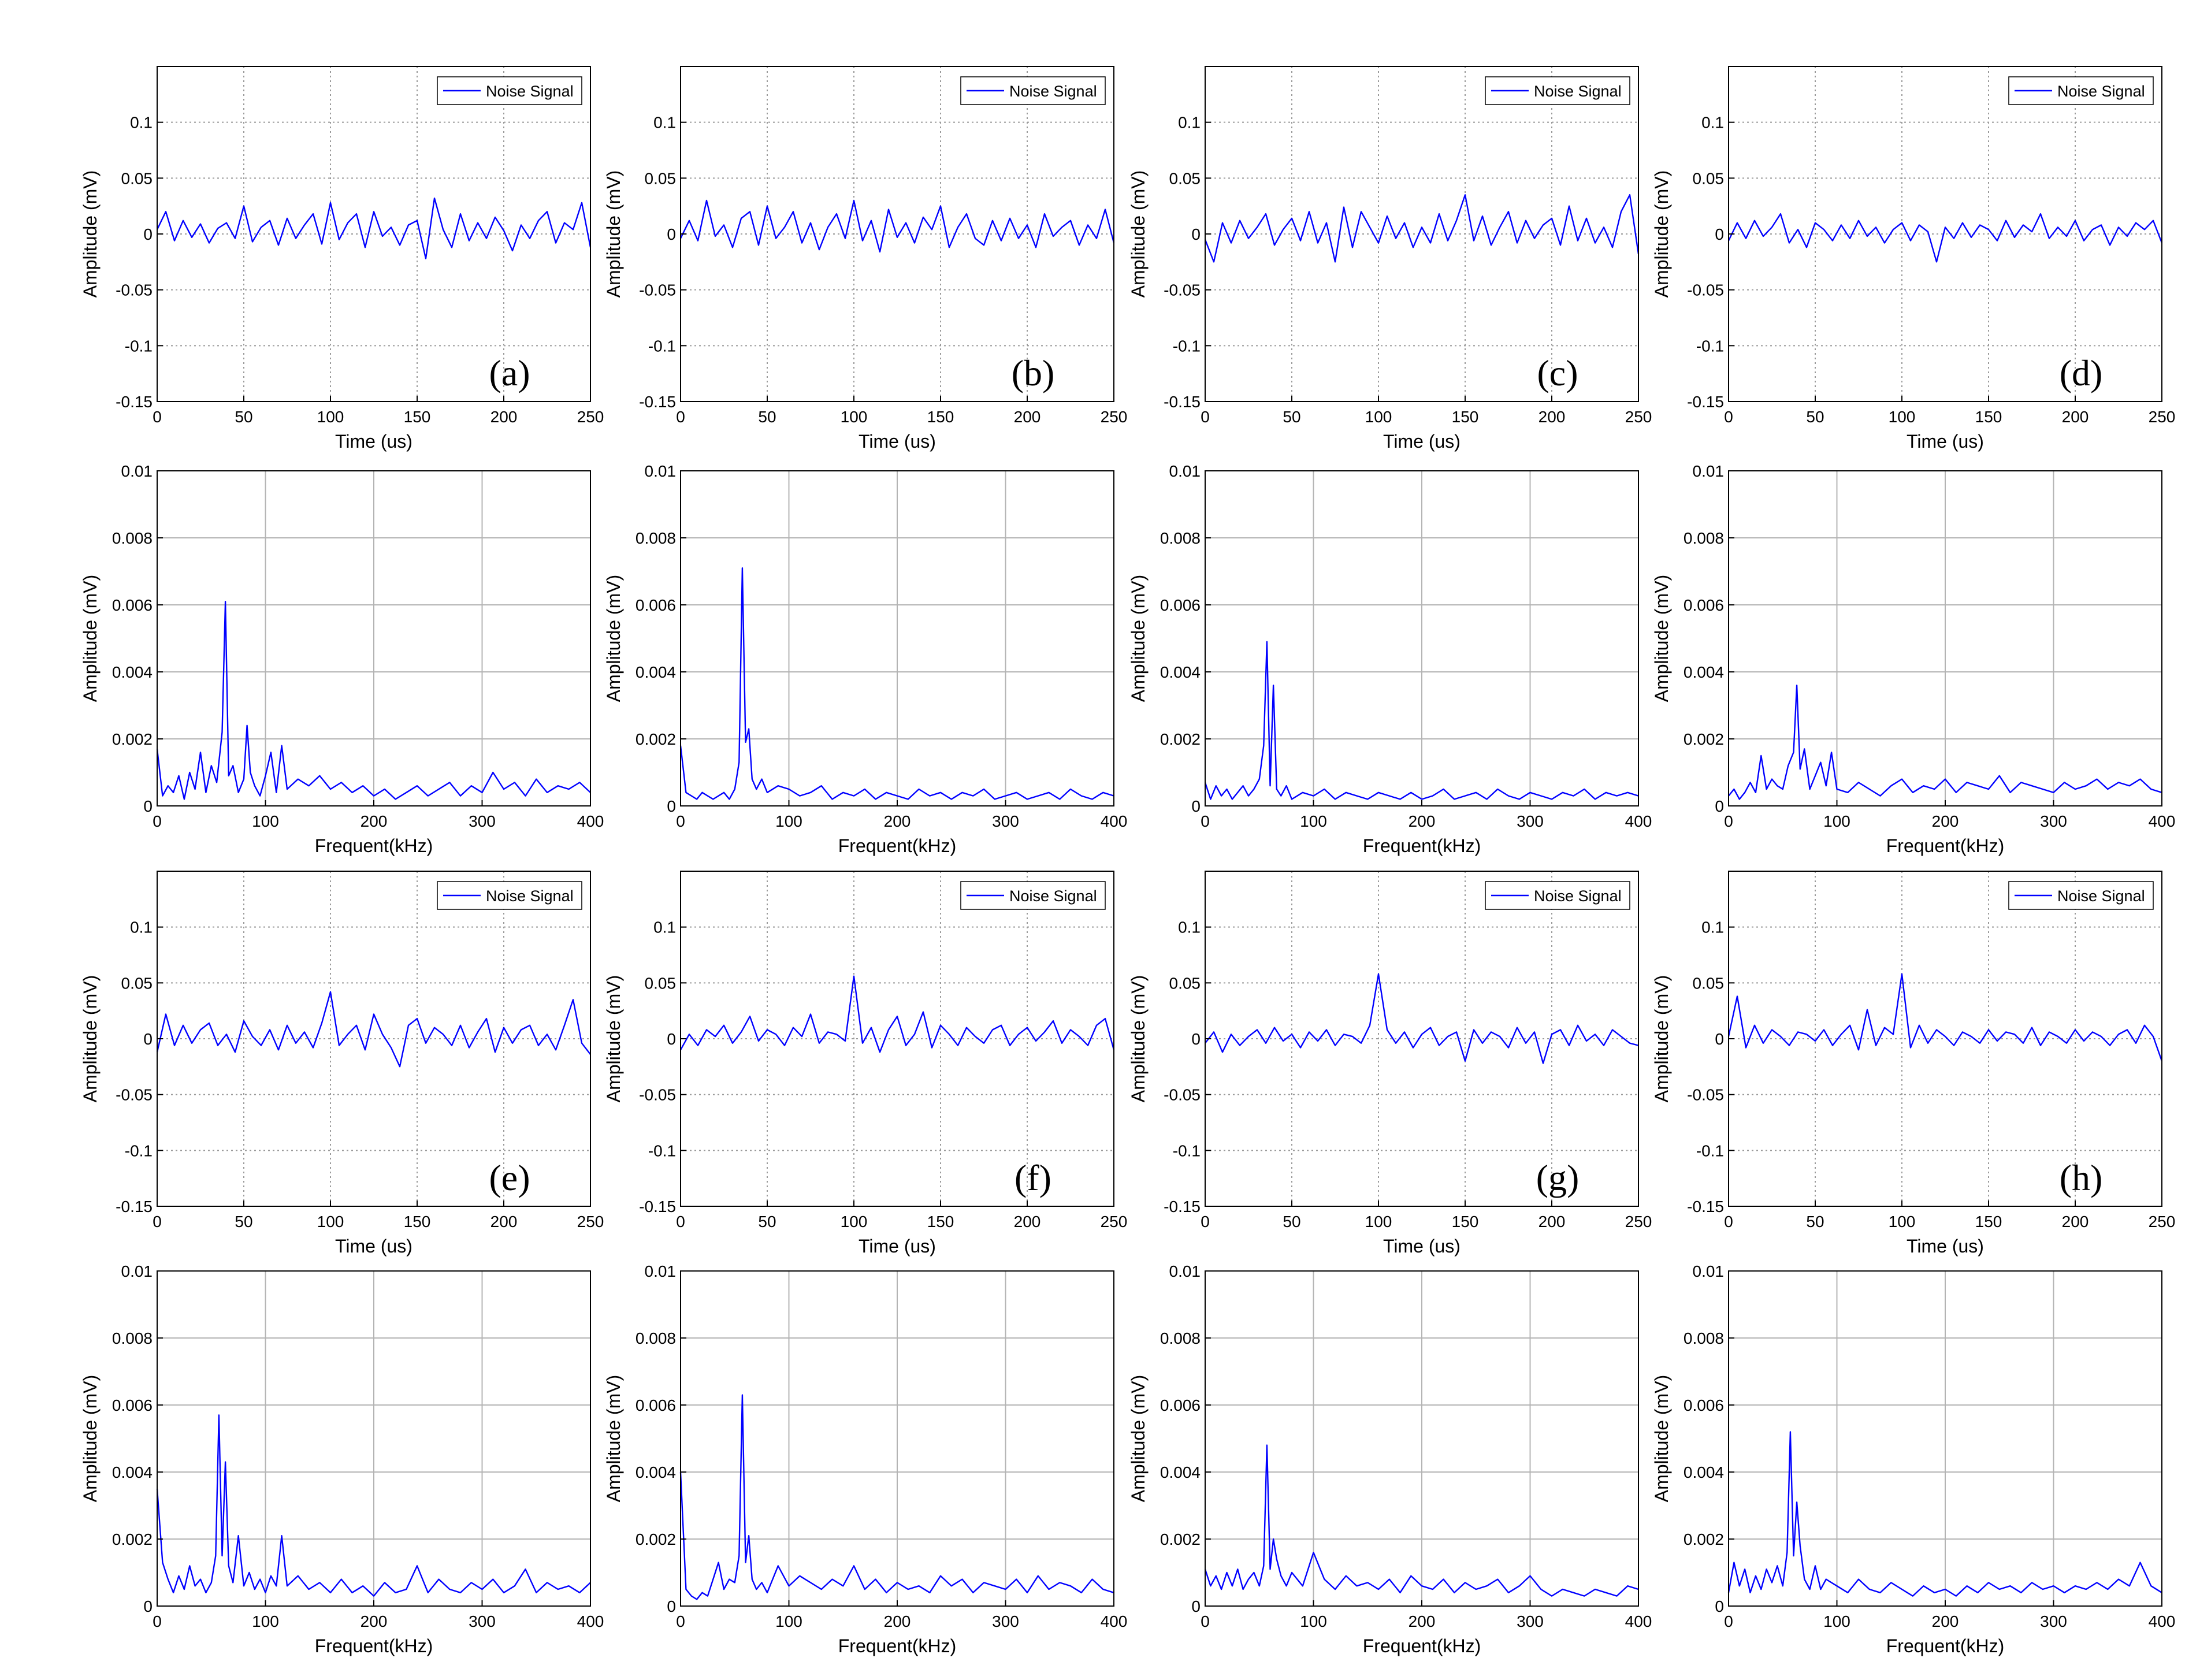 The width and height of the screenshot is (2200, 1680). Describe the element at coordinates (509, 1178) in the screenshot. I see `panel-label: (e)` at that location.